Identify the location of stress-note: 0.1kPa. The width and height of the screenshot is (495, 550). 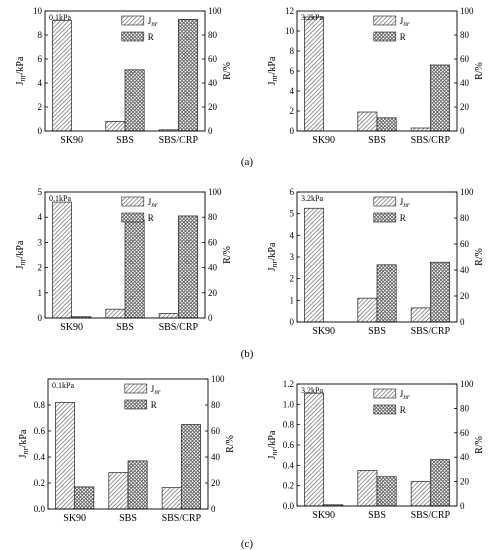
(60, 17).